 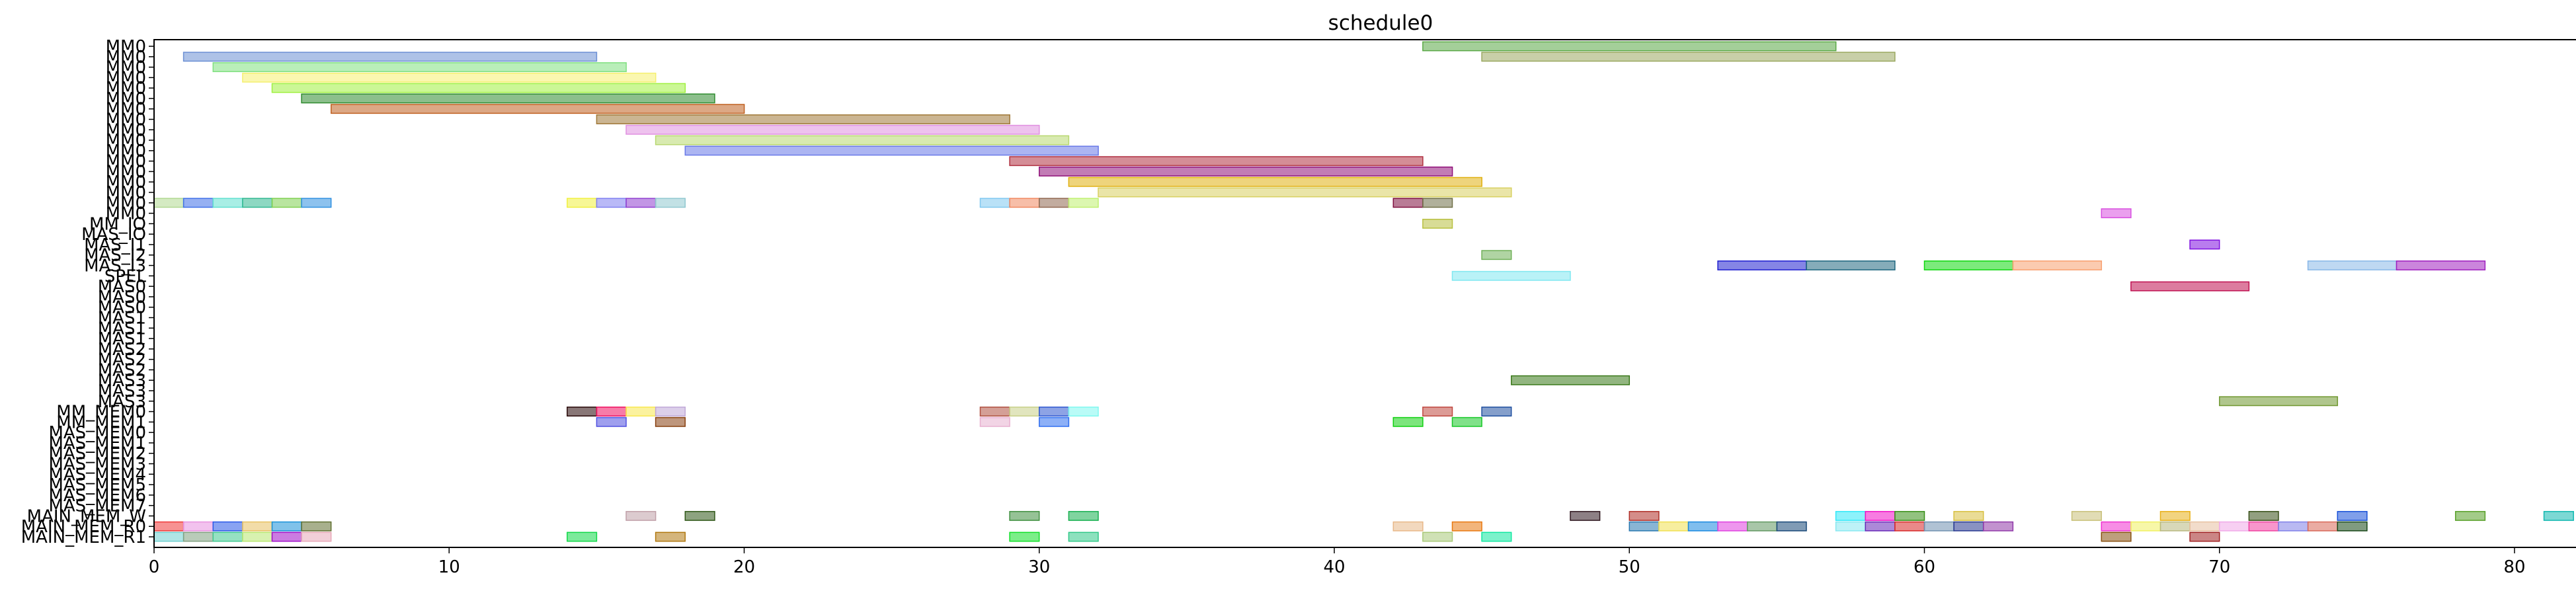 What do you see at coordinates (97, 475) in the screenshot?
I see `y-tick-label: MAS_MEM4` at bounding box center [97, 475].